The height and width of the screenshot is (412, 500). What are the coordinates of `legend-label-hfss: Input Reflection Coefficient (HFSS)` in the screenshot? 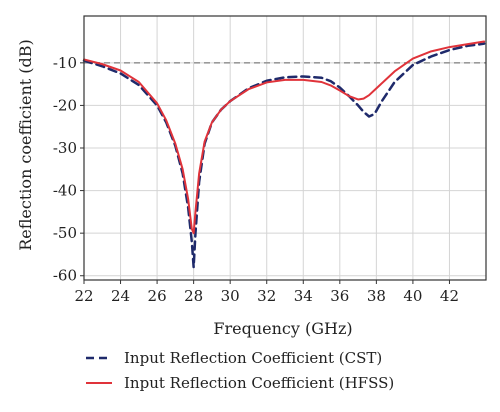 It's located at (259, 383).